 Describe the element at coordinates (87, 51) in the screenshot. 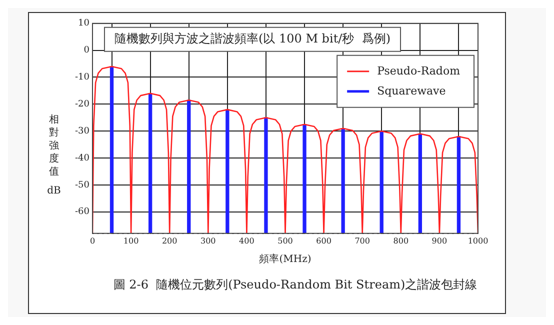

I see `y-tick-label: 0` at that location.